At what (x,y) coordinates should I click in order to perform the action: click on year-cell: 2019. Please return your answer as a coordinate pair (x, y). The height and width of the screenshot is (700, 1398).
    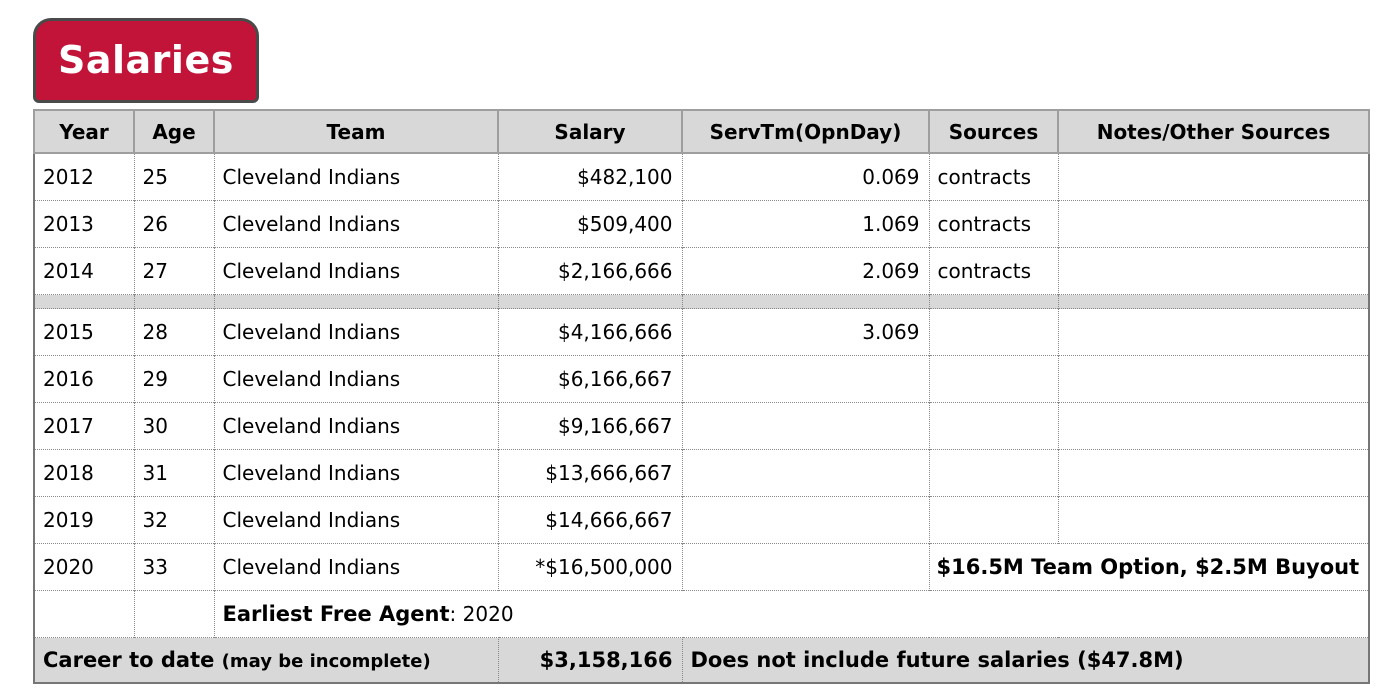
    Looking at the image, I should click on (84, 520).